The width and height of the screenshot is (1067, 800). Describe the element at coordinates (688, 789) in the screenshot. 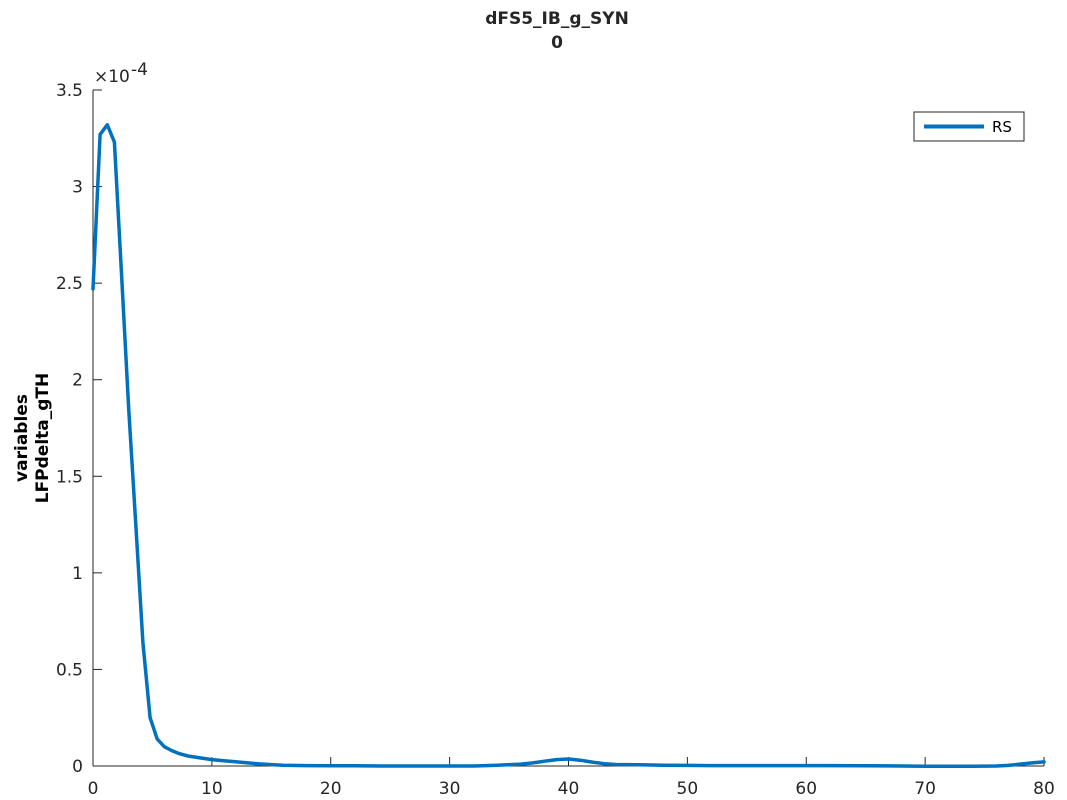

I see `x-tick-label: 50` at that location.